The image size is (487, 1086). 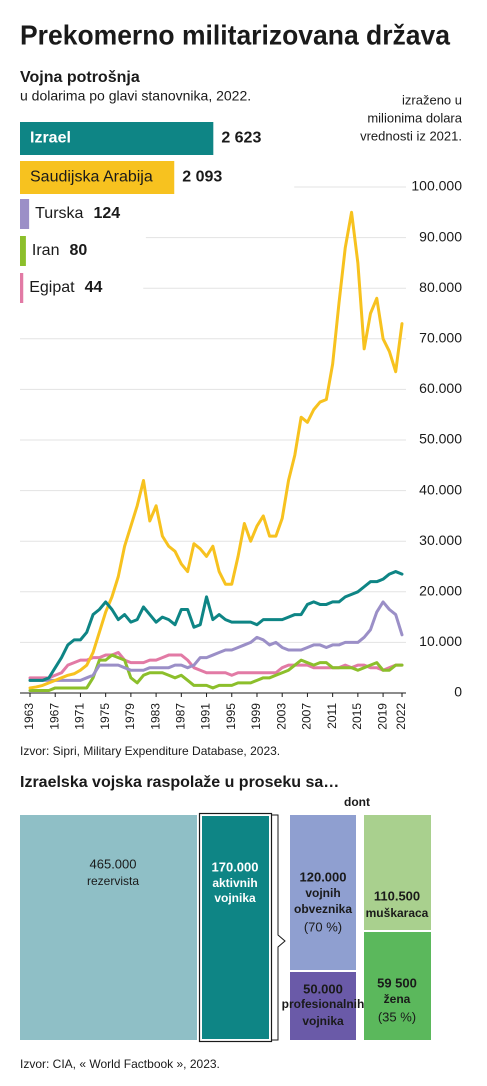 I want to click on men-block, so click(x=397, y=872).